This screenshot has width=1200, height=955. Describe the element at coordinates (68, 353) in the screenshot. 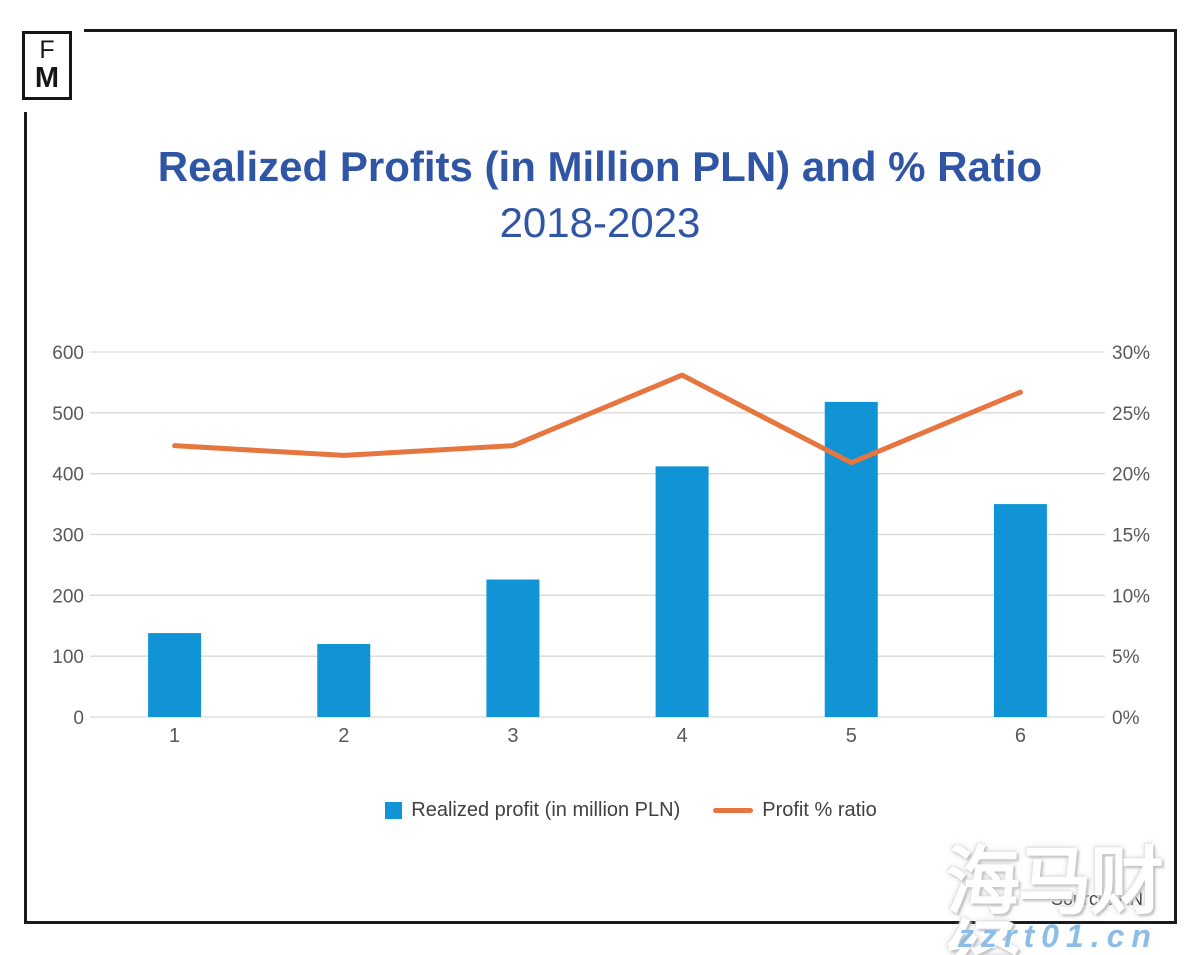

I see `left-axis-tick-label: 600` at that location.